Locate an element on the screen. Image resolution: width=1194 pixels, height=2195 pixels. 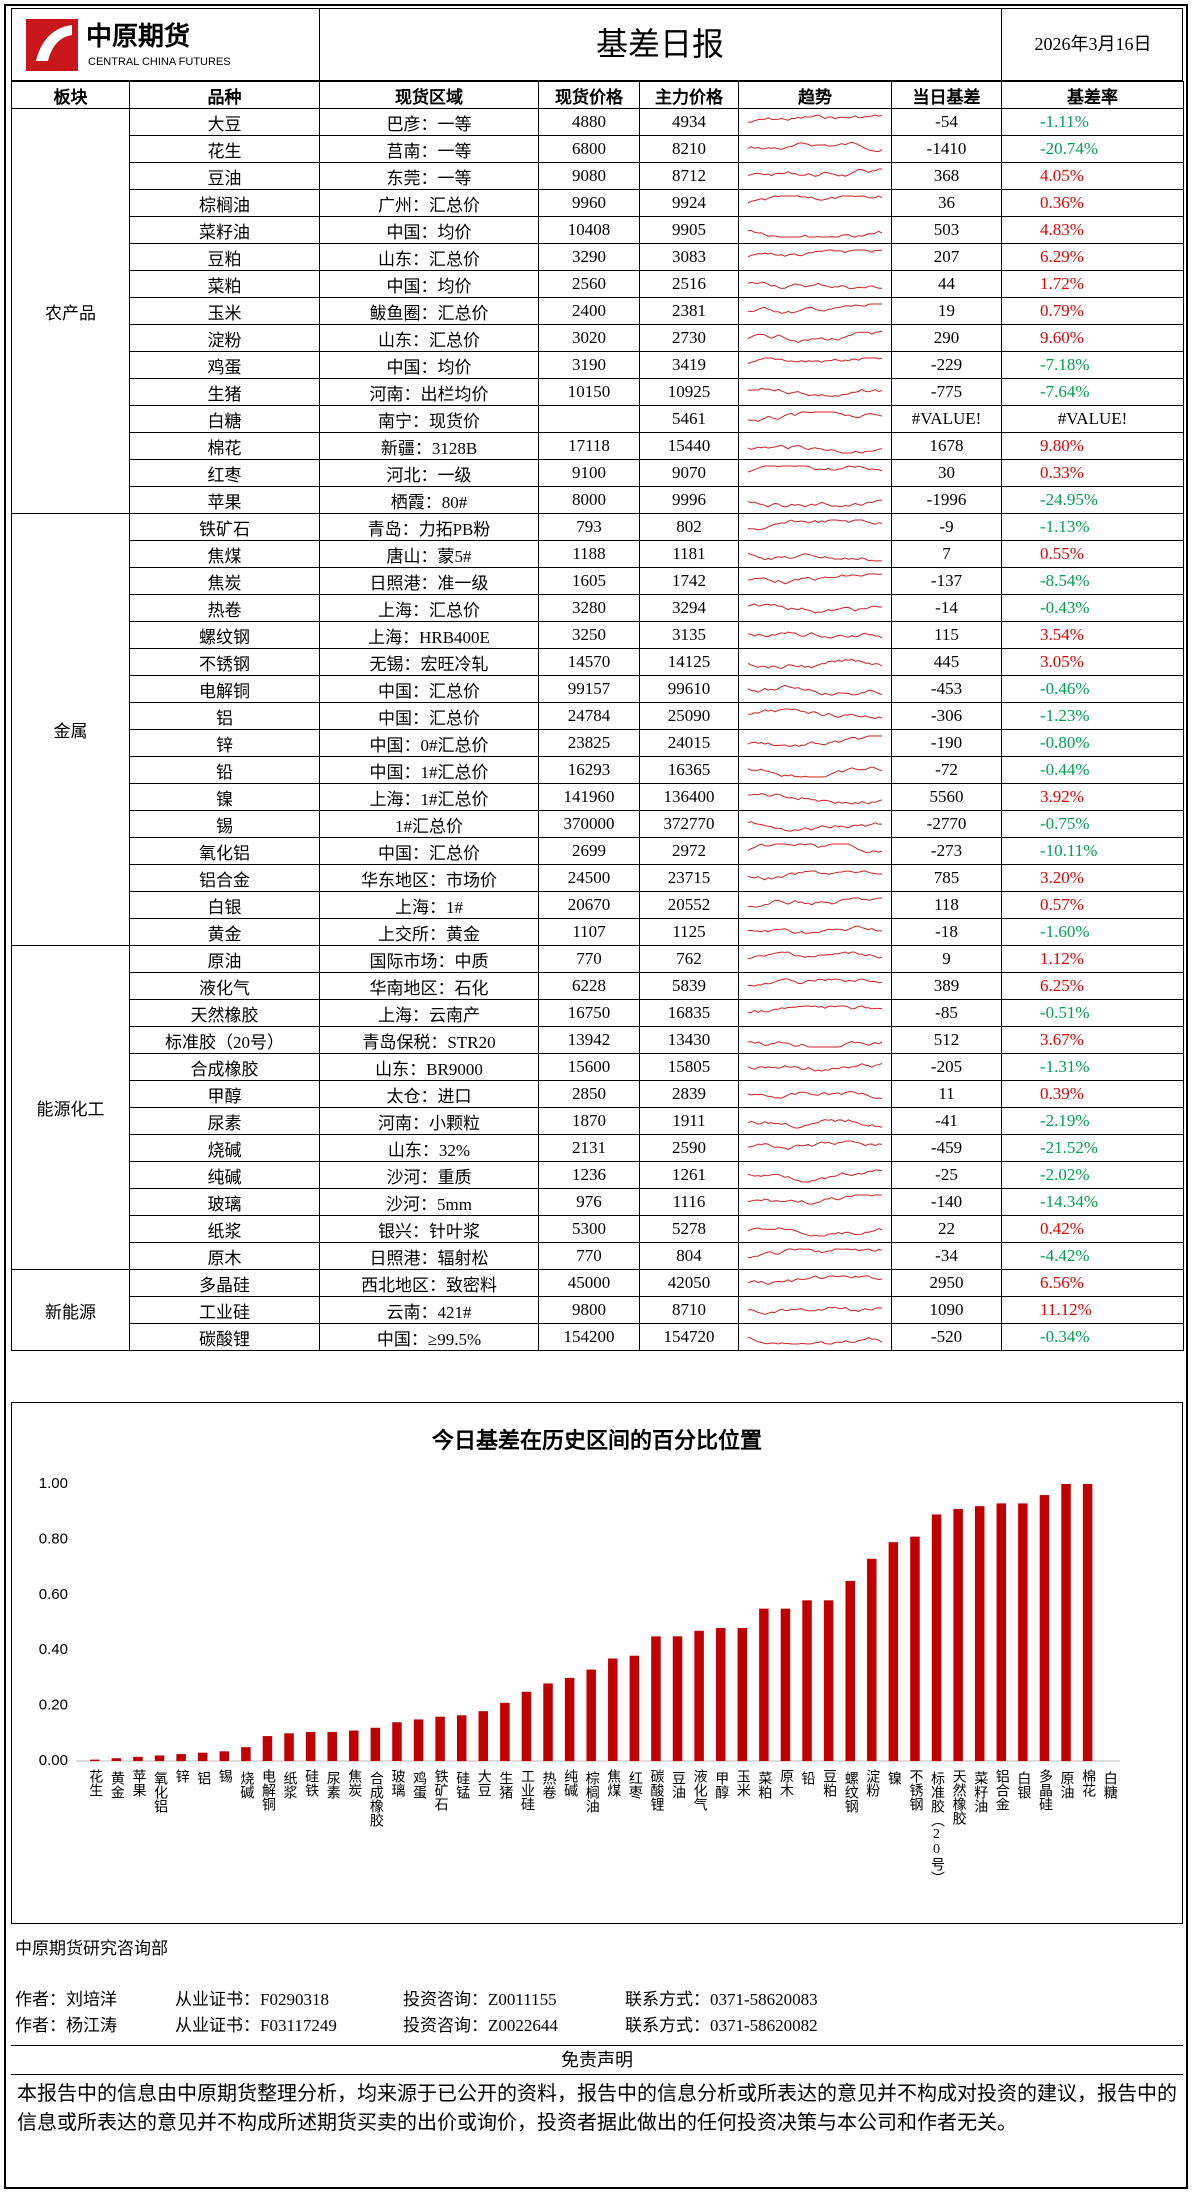
region-cell: 日照港：辐射松 is located at coordinates (429, 1256).